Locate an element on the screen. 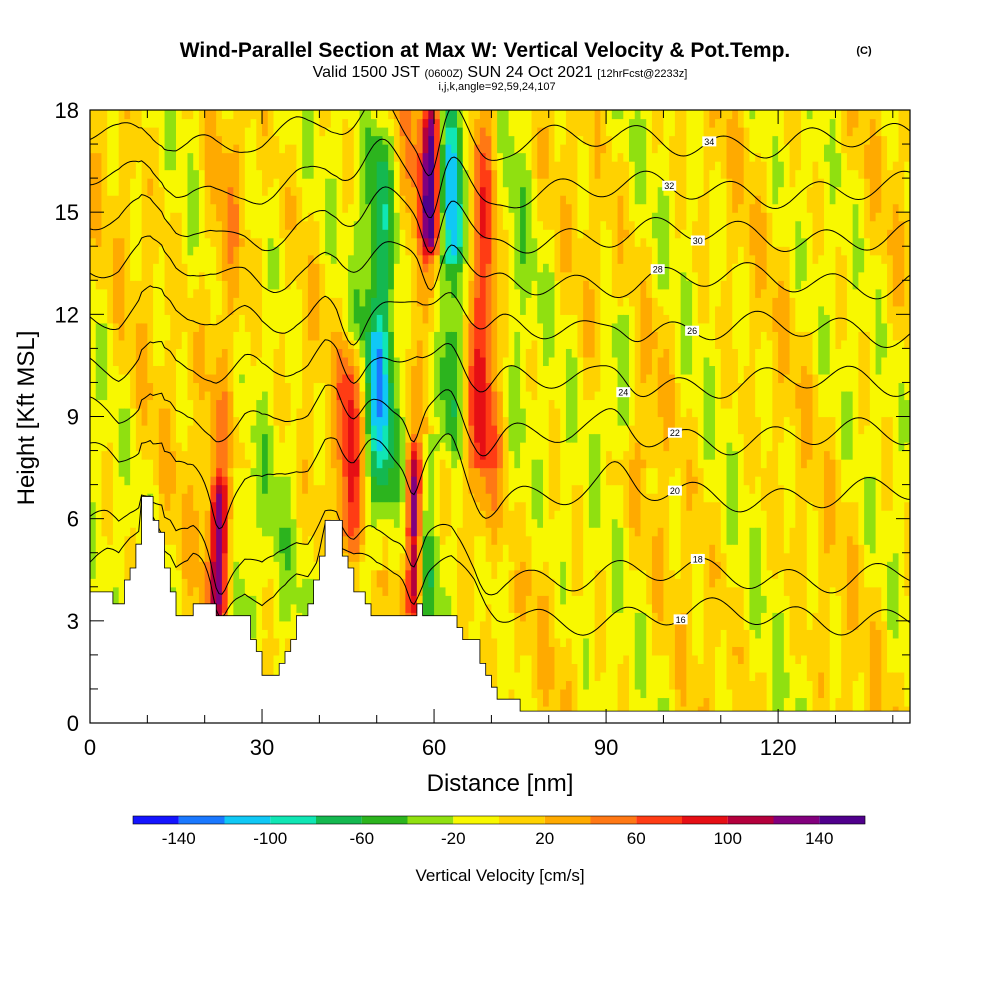 The width and height of the screenshot is (1000, 1000). theta-contour-label: 34 is located at coordinates (709, 142).